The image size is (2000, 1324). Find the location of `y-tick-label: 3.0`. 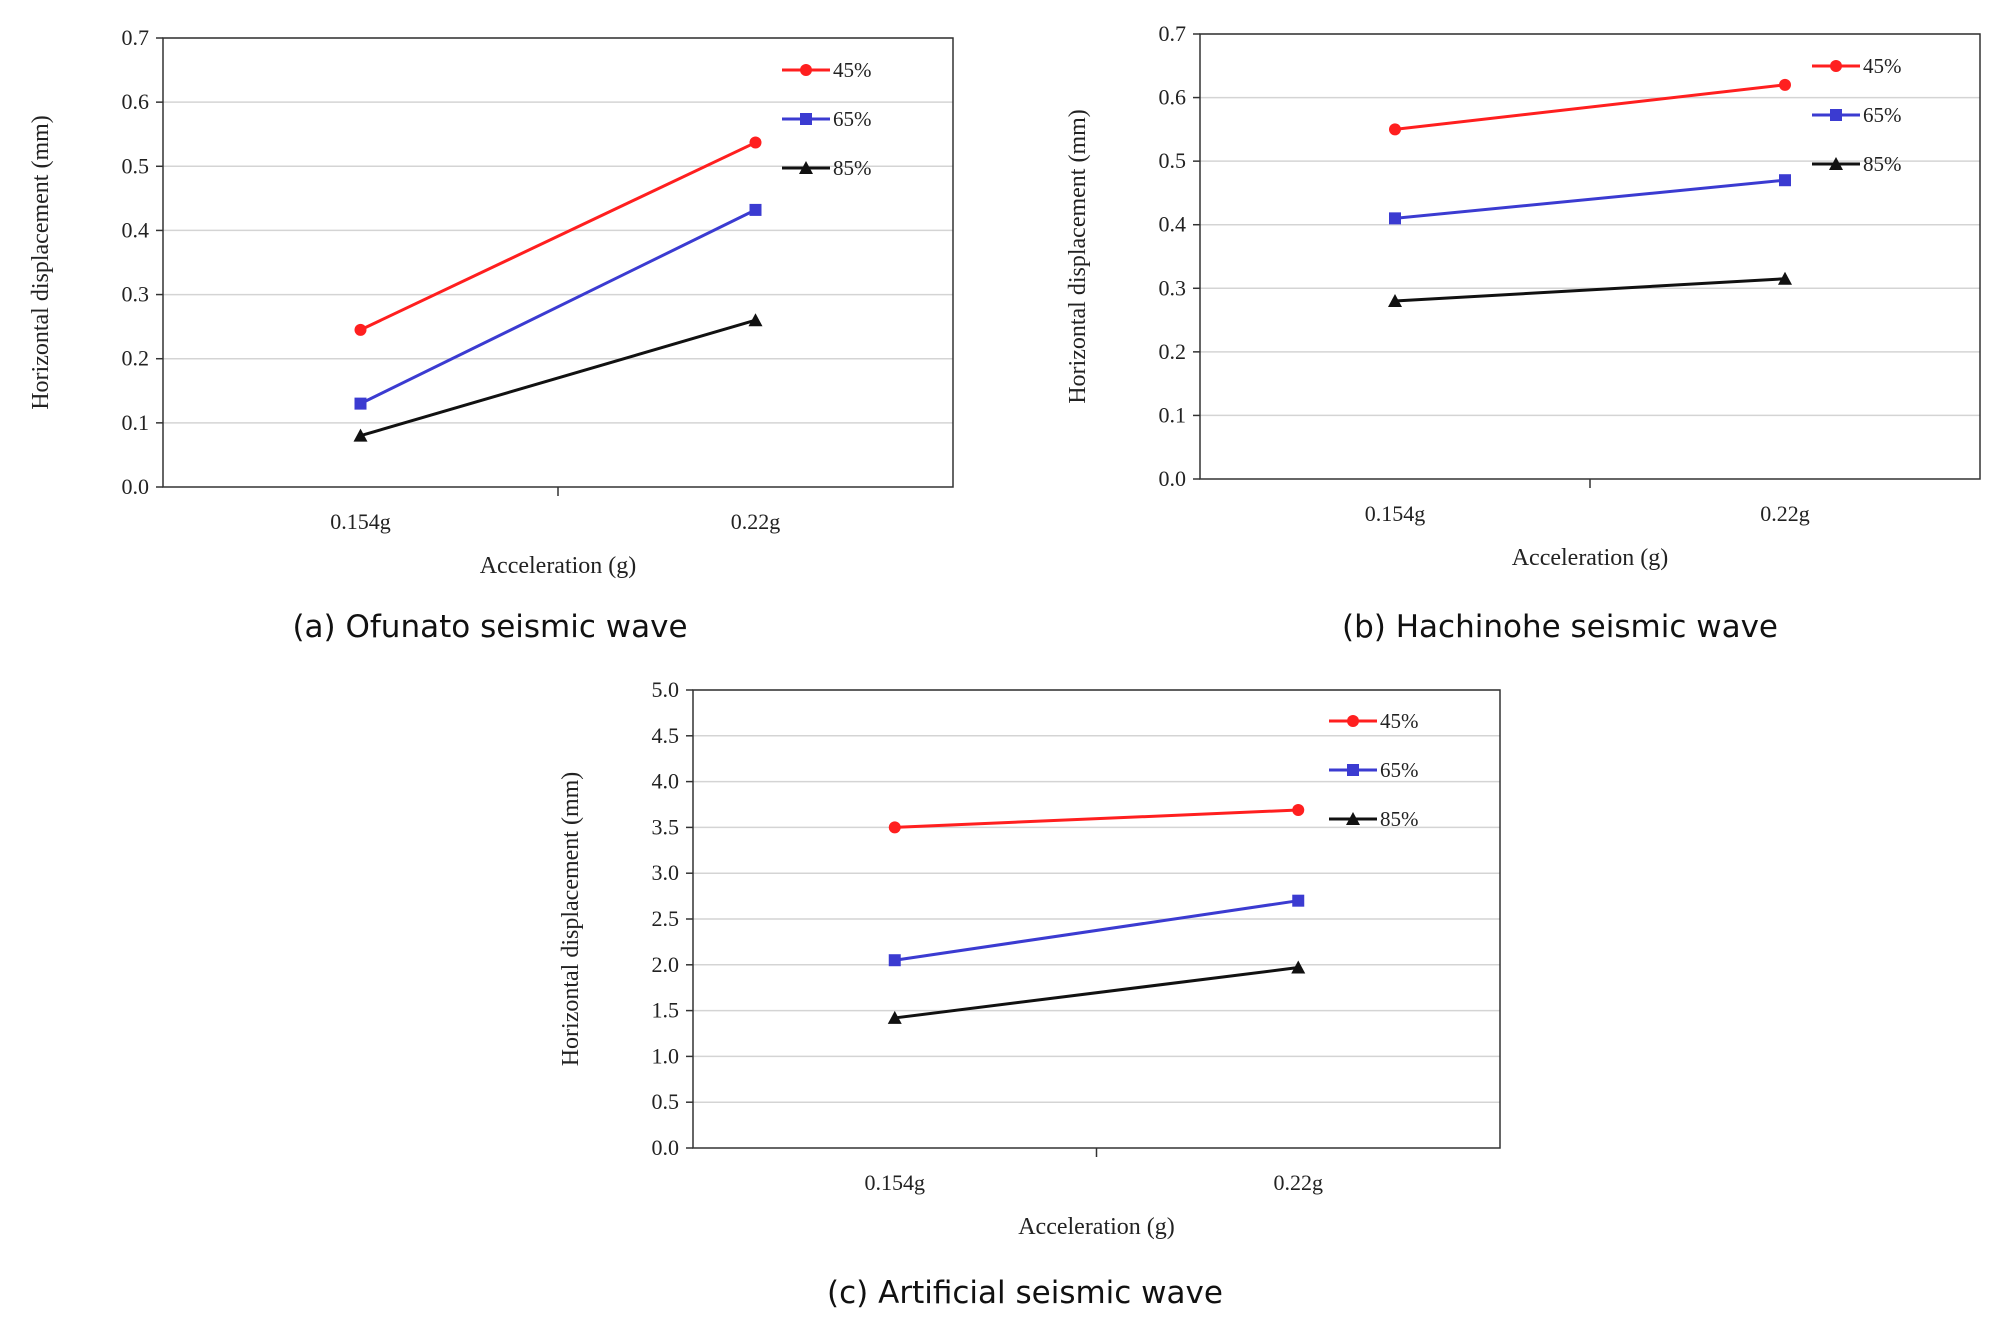

y-tick-label: 3.0 is located at coordinates (666, 872).